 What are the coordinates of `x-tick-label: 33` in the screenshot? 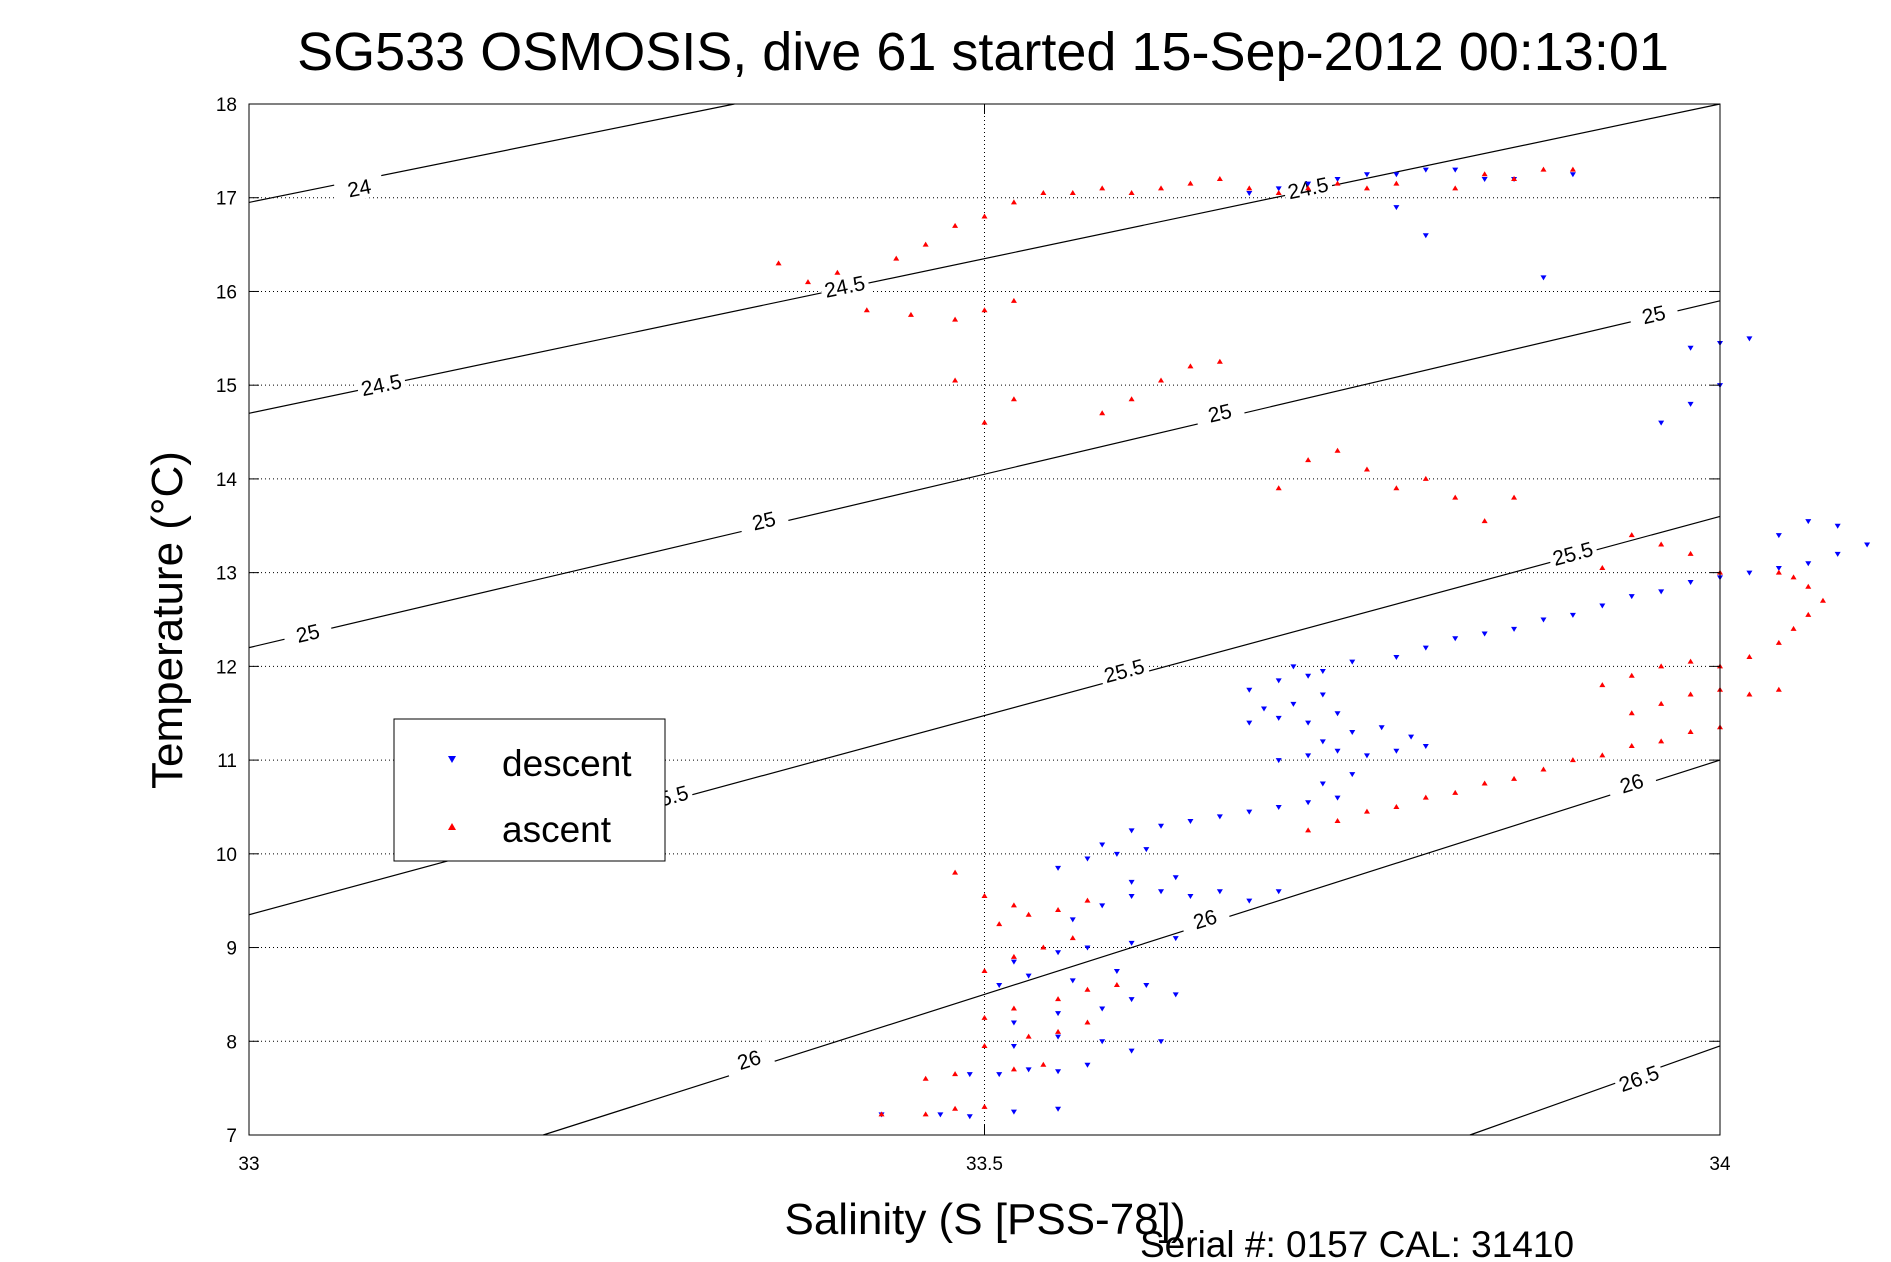 It's located at (248, 1164).